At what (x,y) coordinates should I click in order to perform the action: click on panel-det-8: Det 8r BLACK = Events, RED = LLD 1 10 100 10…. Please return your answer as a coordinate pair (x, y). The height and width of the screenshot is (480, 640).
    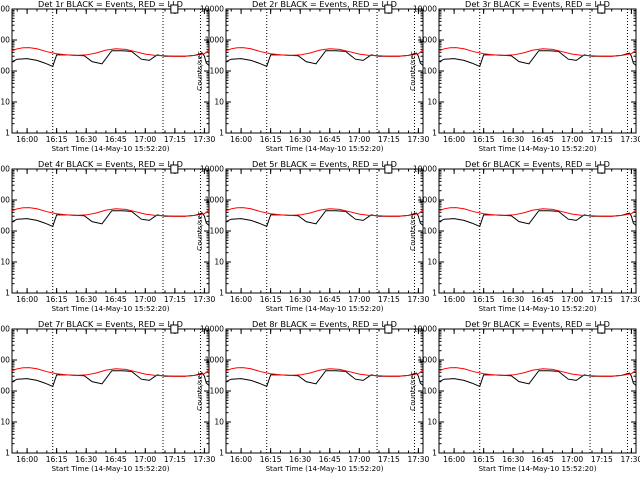
    Looking at the image, I should click on (312, 396).